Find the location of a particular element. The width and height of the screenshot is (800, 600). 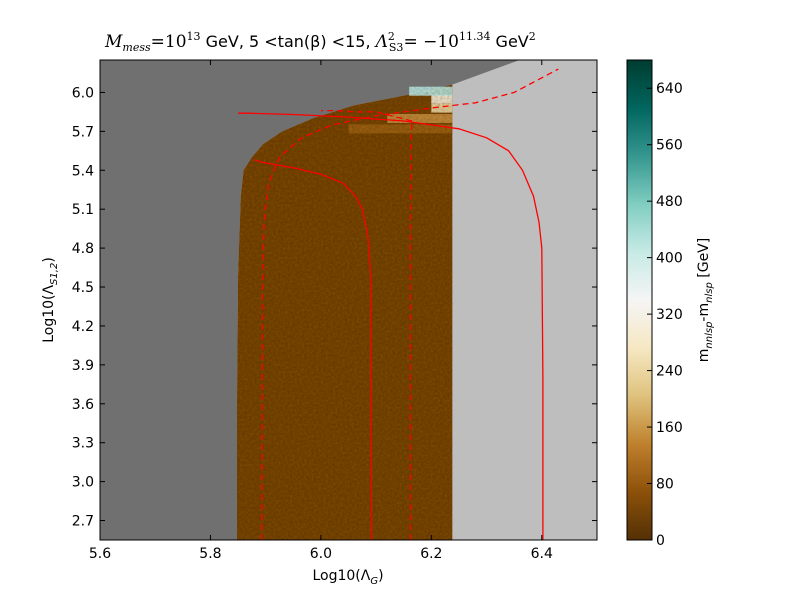

y-tick-label: 6.0 is located at coordinates (83, 93).